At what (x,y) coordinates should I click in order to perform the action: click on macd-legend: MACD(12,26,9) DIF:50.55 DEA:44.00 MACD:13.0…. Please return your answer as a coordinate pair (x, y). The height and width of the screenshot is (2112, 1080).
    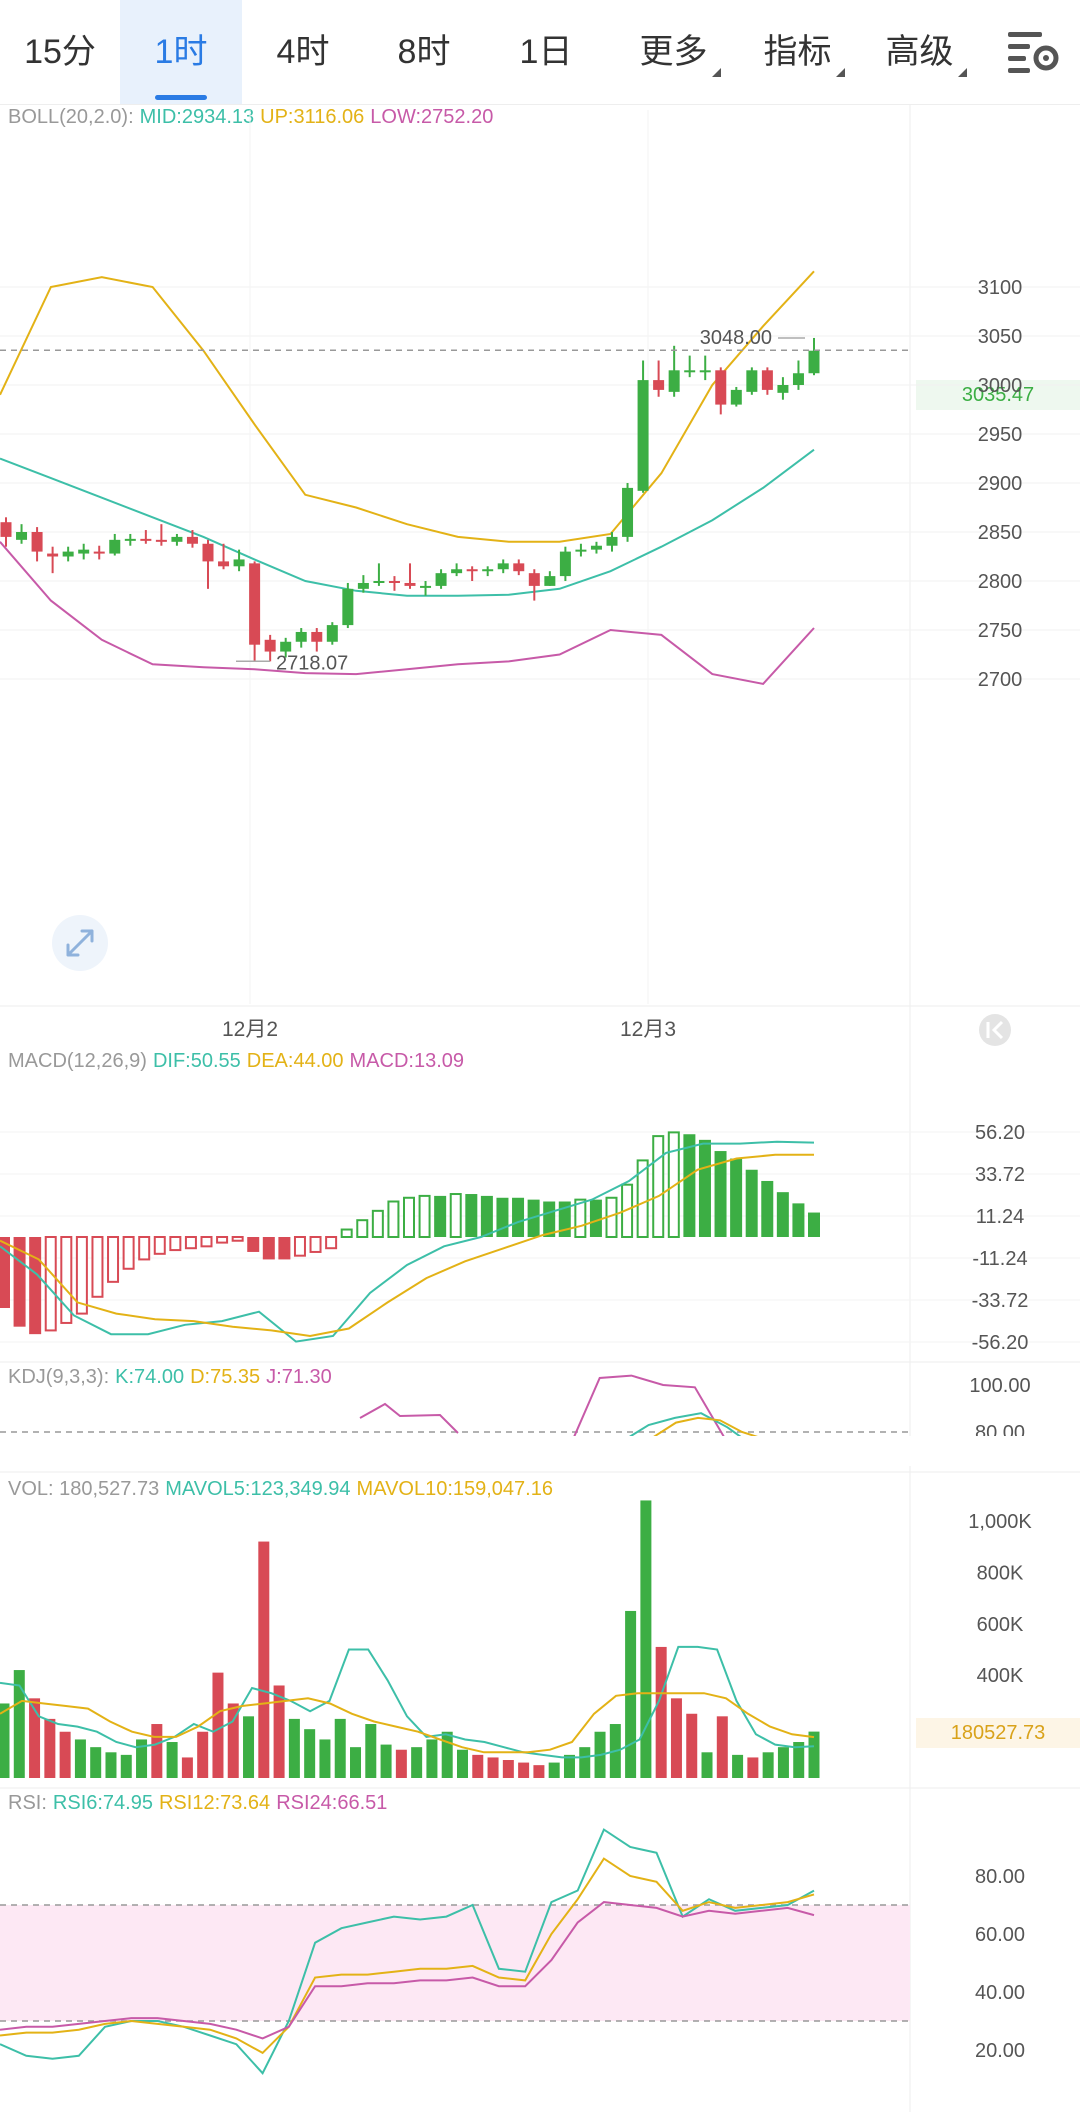
    Looking at the image, I should click on (236, 1061).